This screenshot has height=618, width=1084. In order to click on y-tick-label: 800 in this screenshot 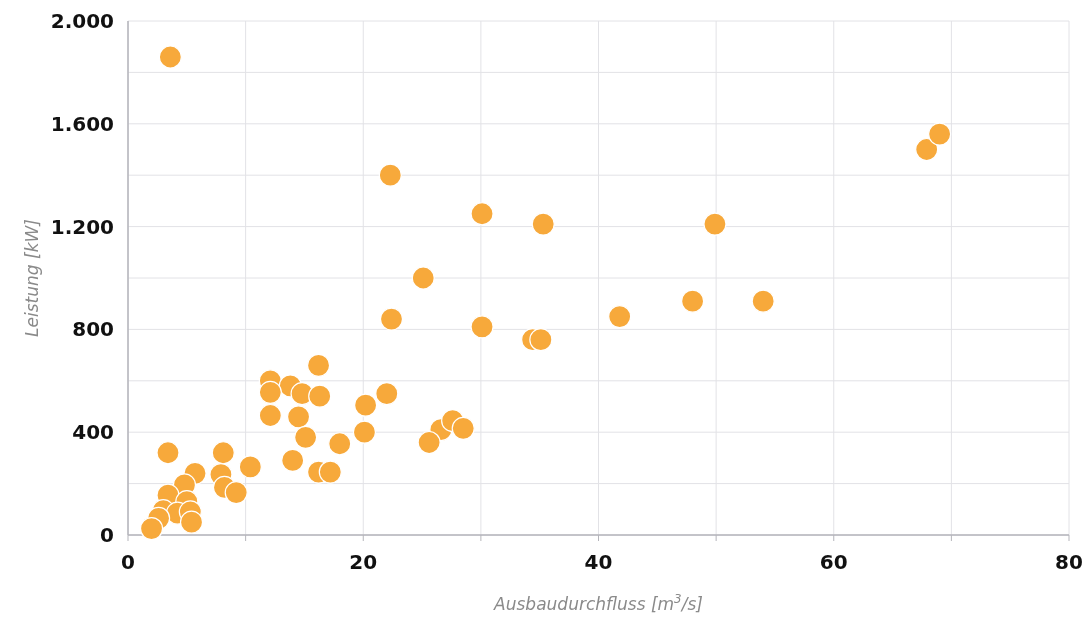, I will do `click(93, 329)`.